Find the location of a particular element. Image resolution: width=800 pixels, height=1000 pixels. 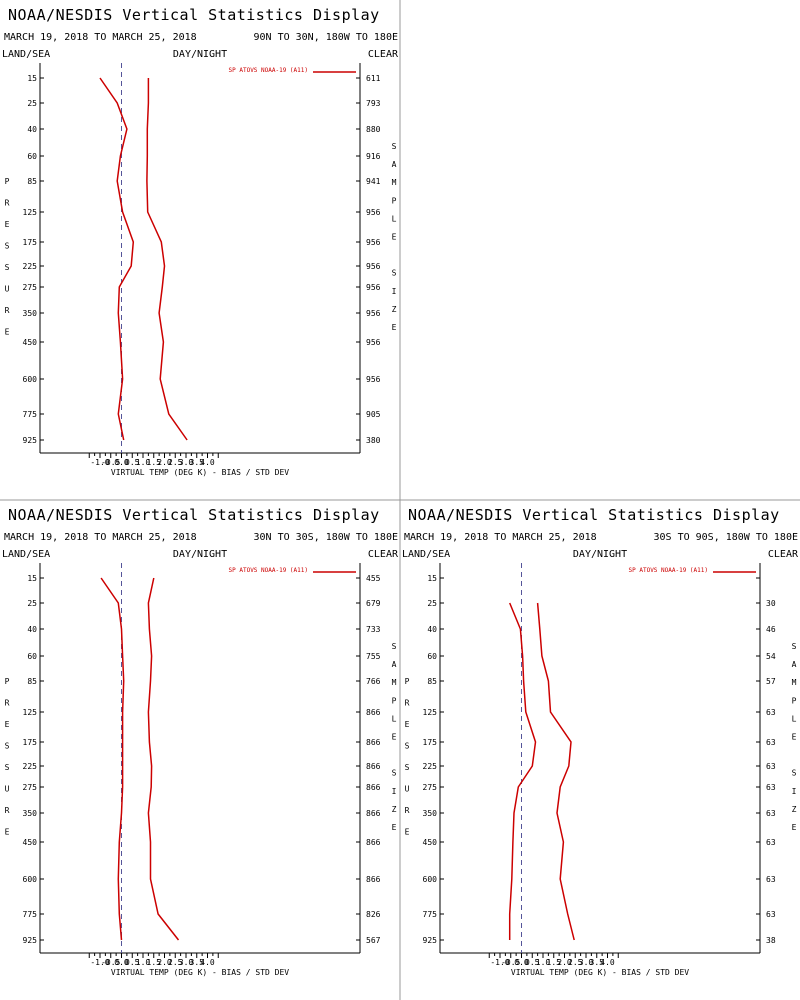

x-tick-label: 1.5 is located at coordinates (154, 462).